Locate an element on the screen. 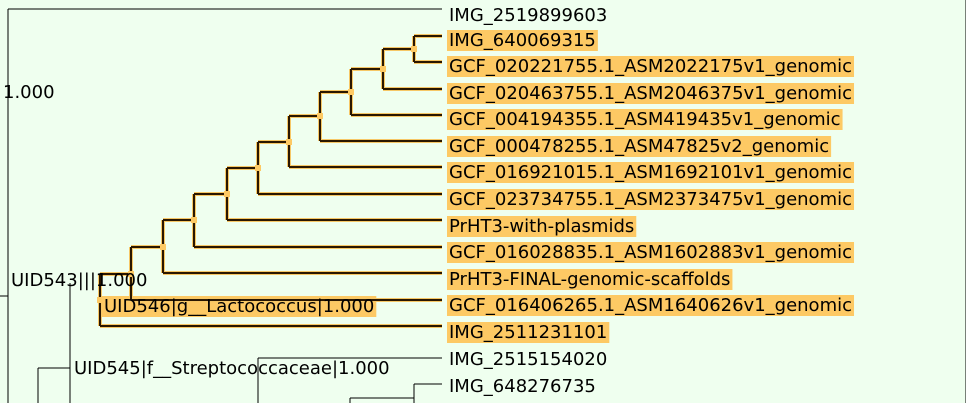 The image size is (966, 403). leaf-gcf-016921015-highlight is located at coordinates (651, 172).